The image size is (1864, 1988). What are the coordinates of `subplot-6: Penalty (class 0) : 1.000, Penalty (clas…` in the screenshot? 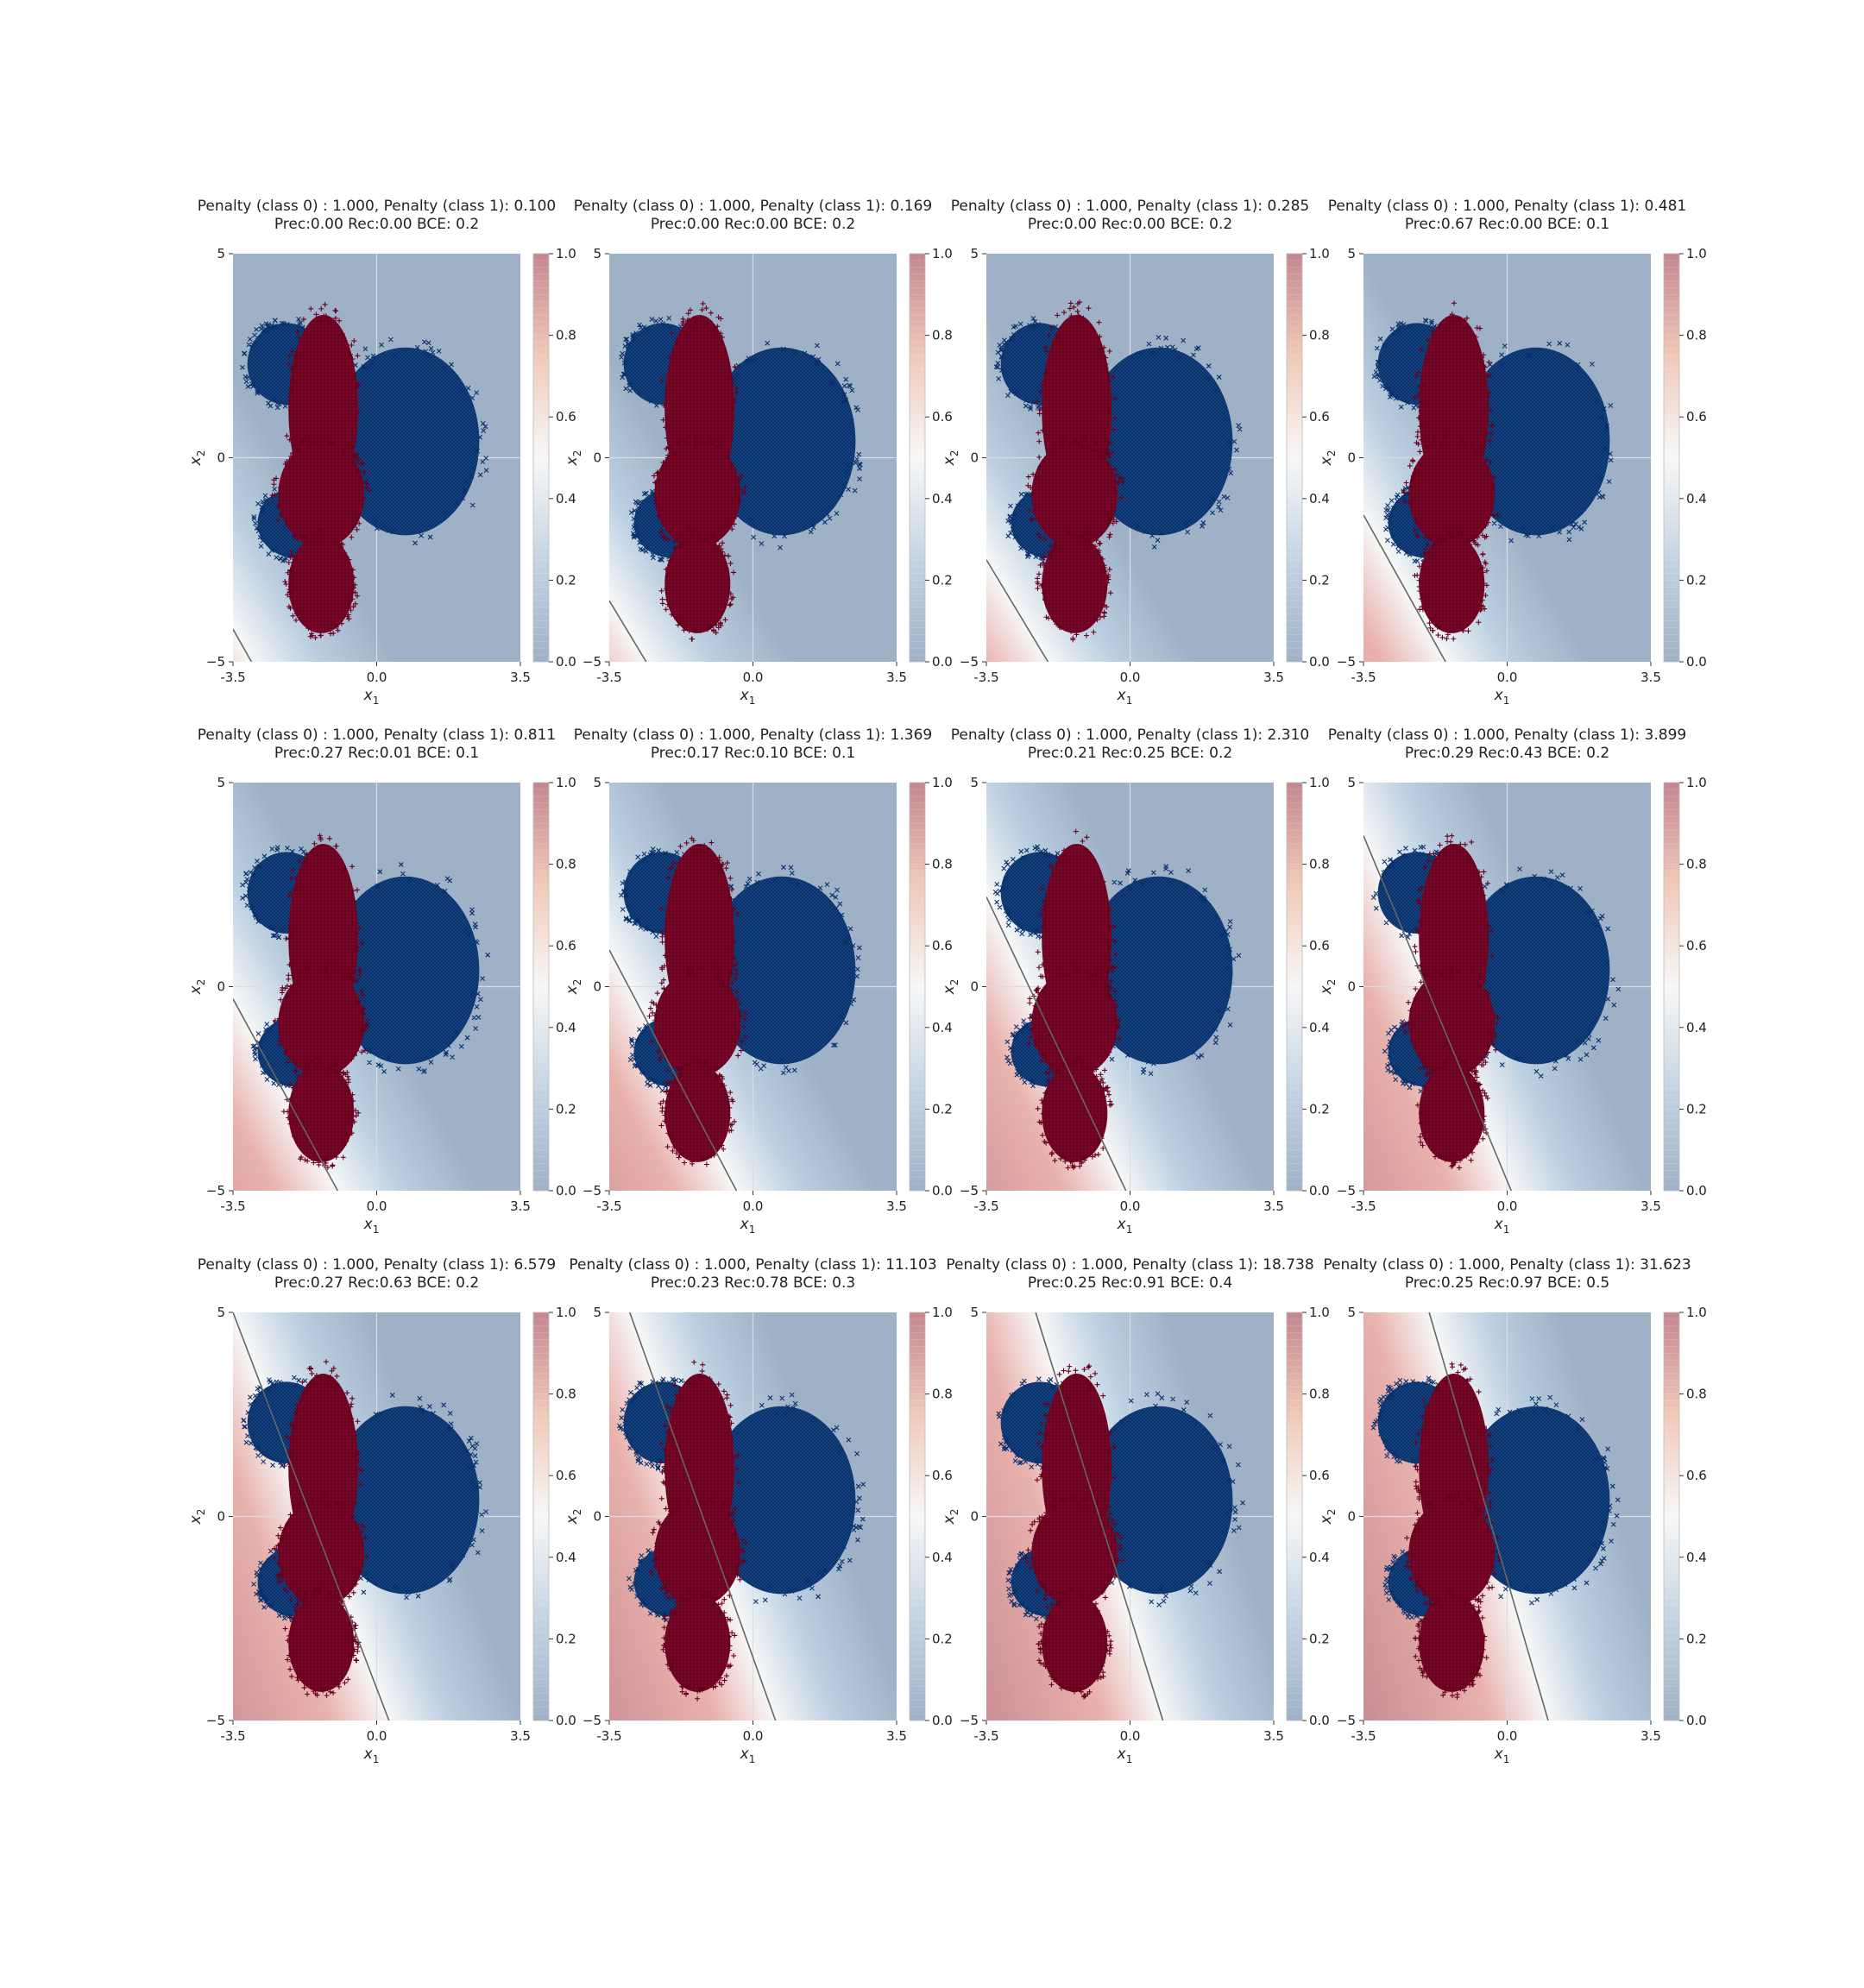 It's located at (758, 981).